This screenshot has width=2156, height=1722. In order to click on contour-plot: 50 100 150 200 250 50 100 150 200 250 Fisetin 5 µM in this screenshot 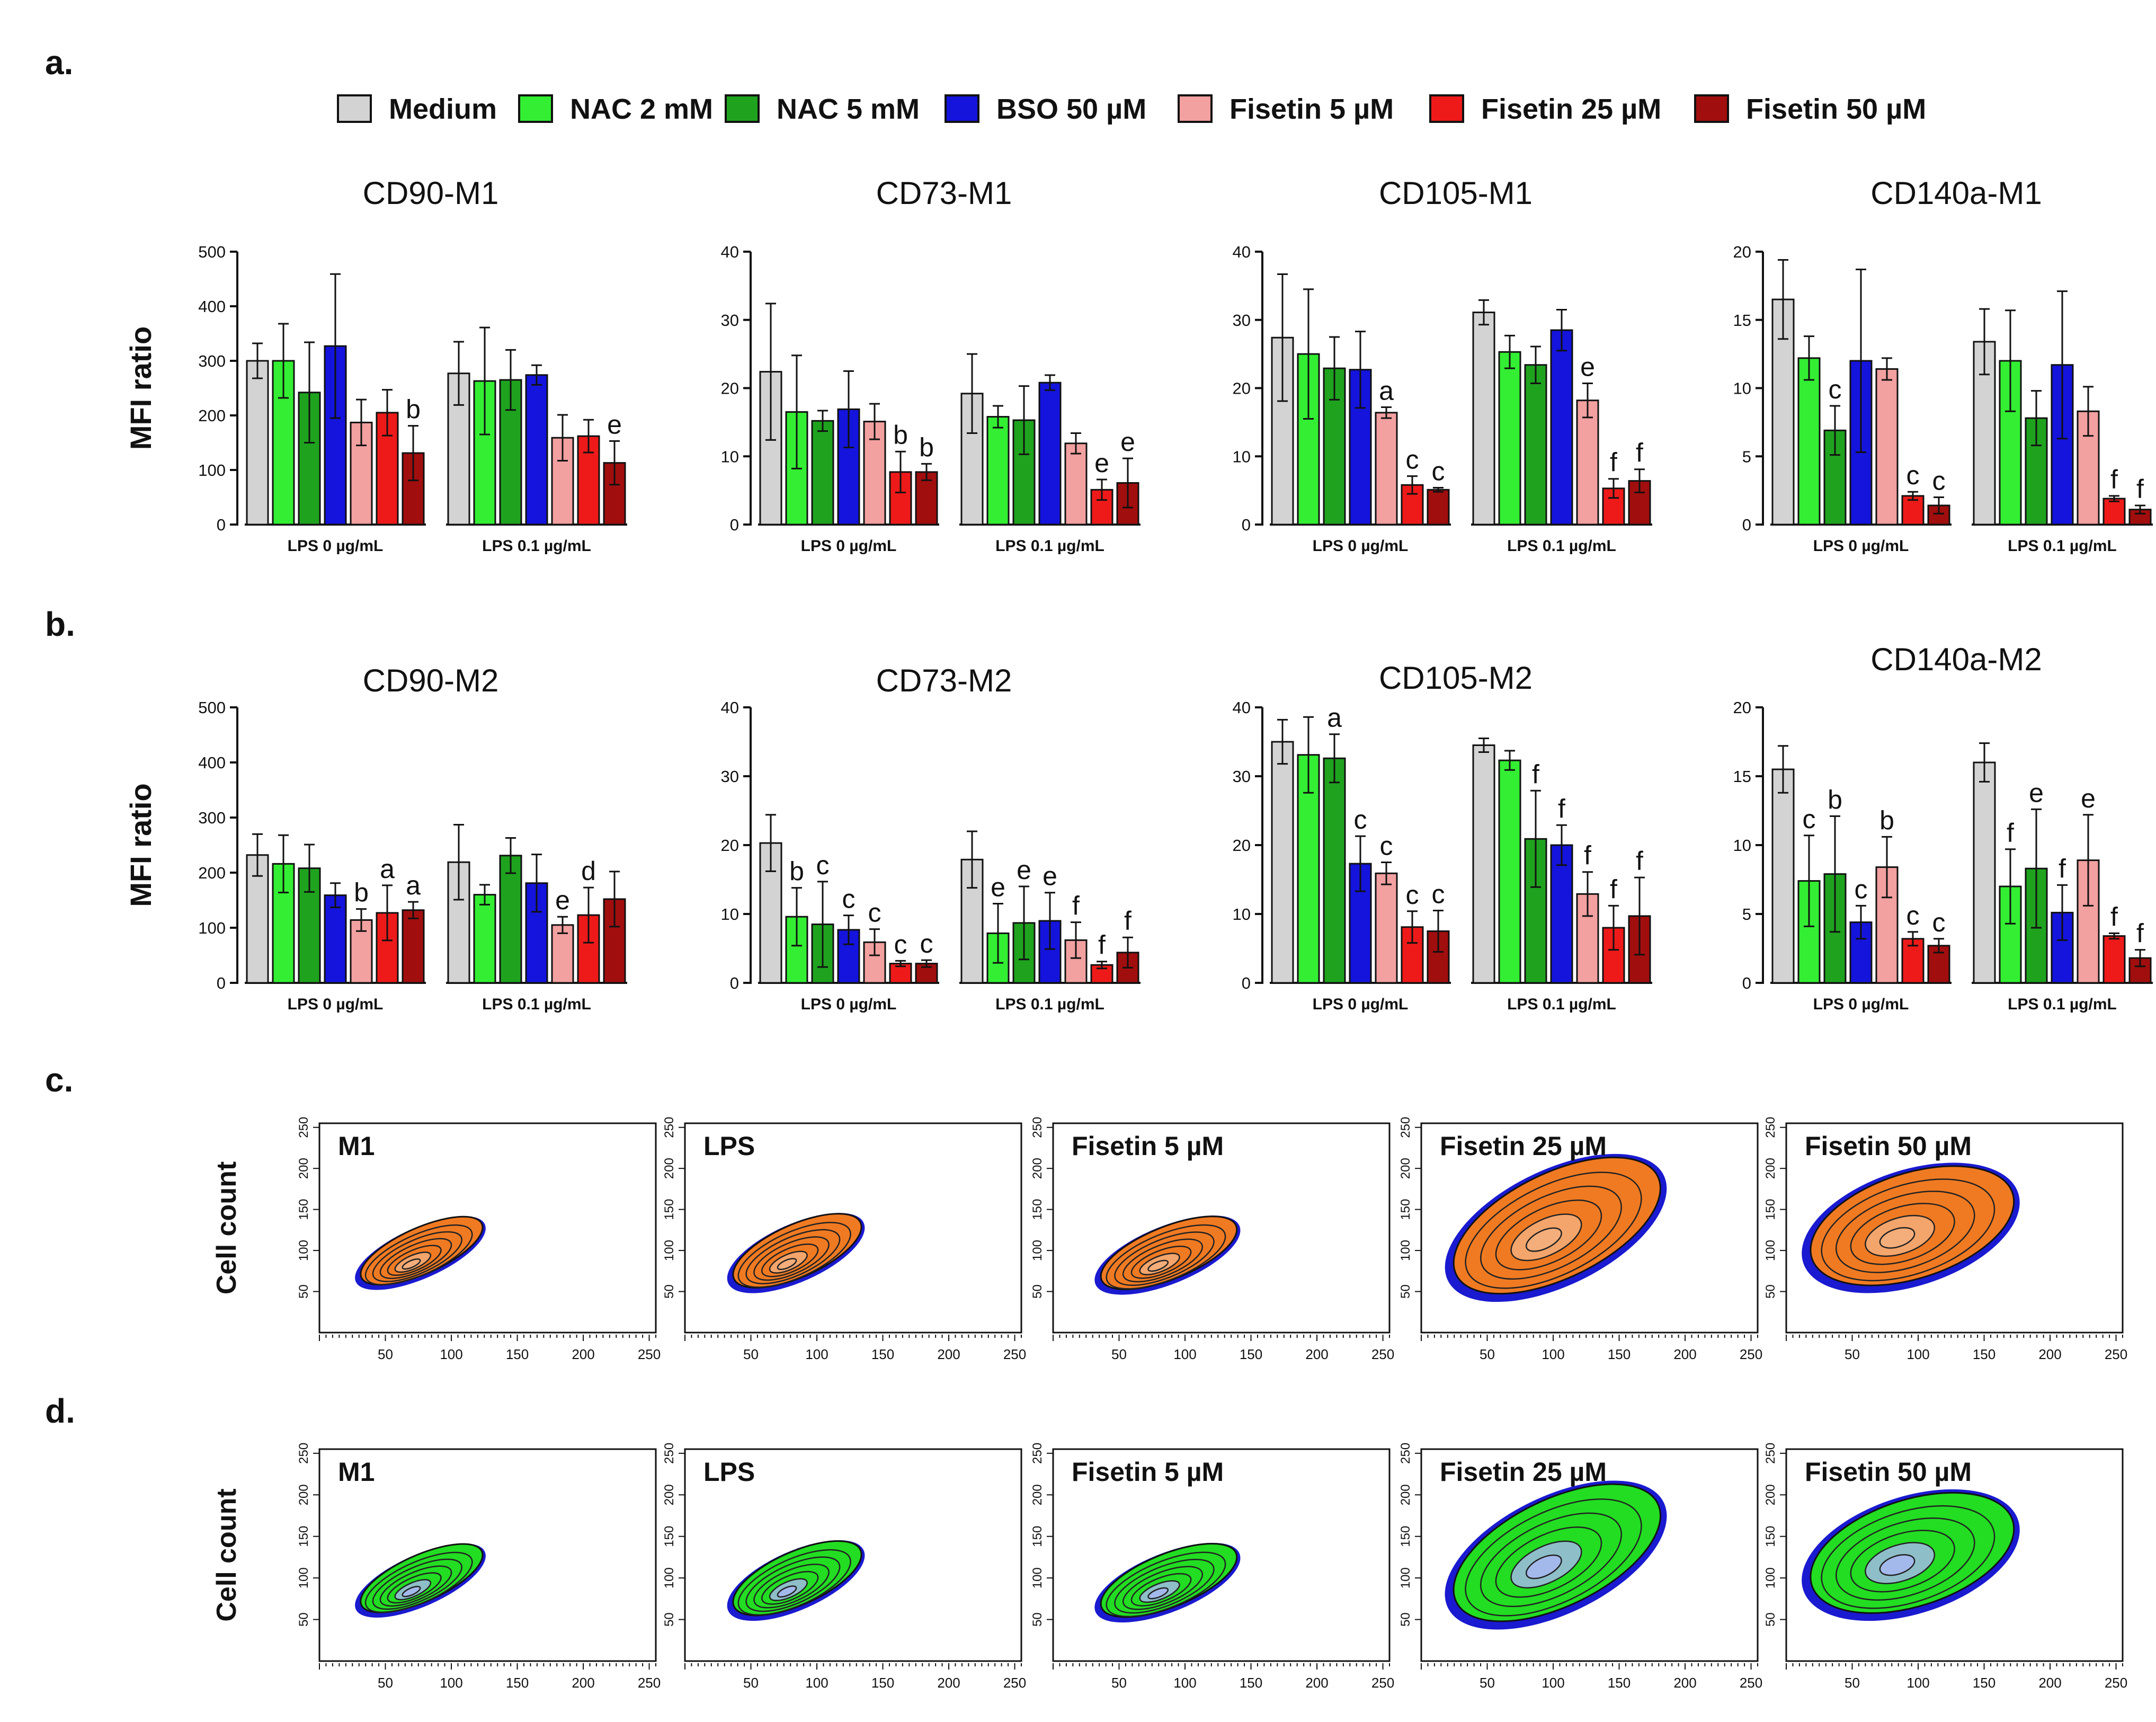, I will do `click(1212, 1567)`.